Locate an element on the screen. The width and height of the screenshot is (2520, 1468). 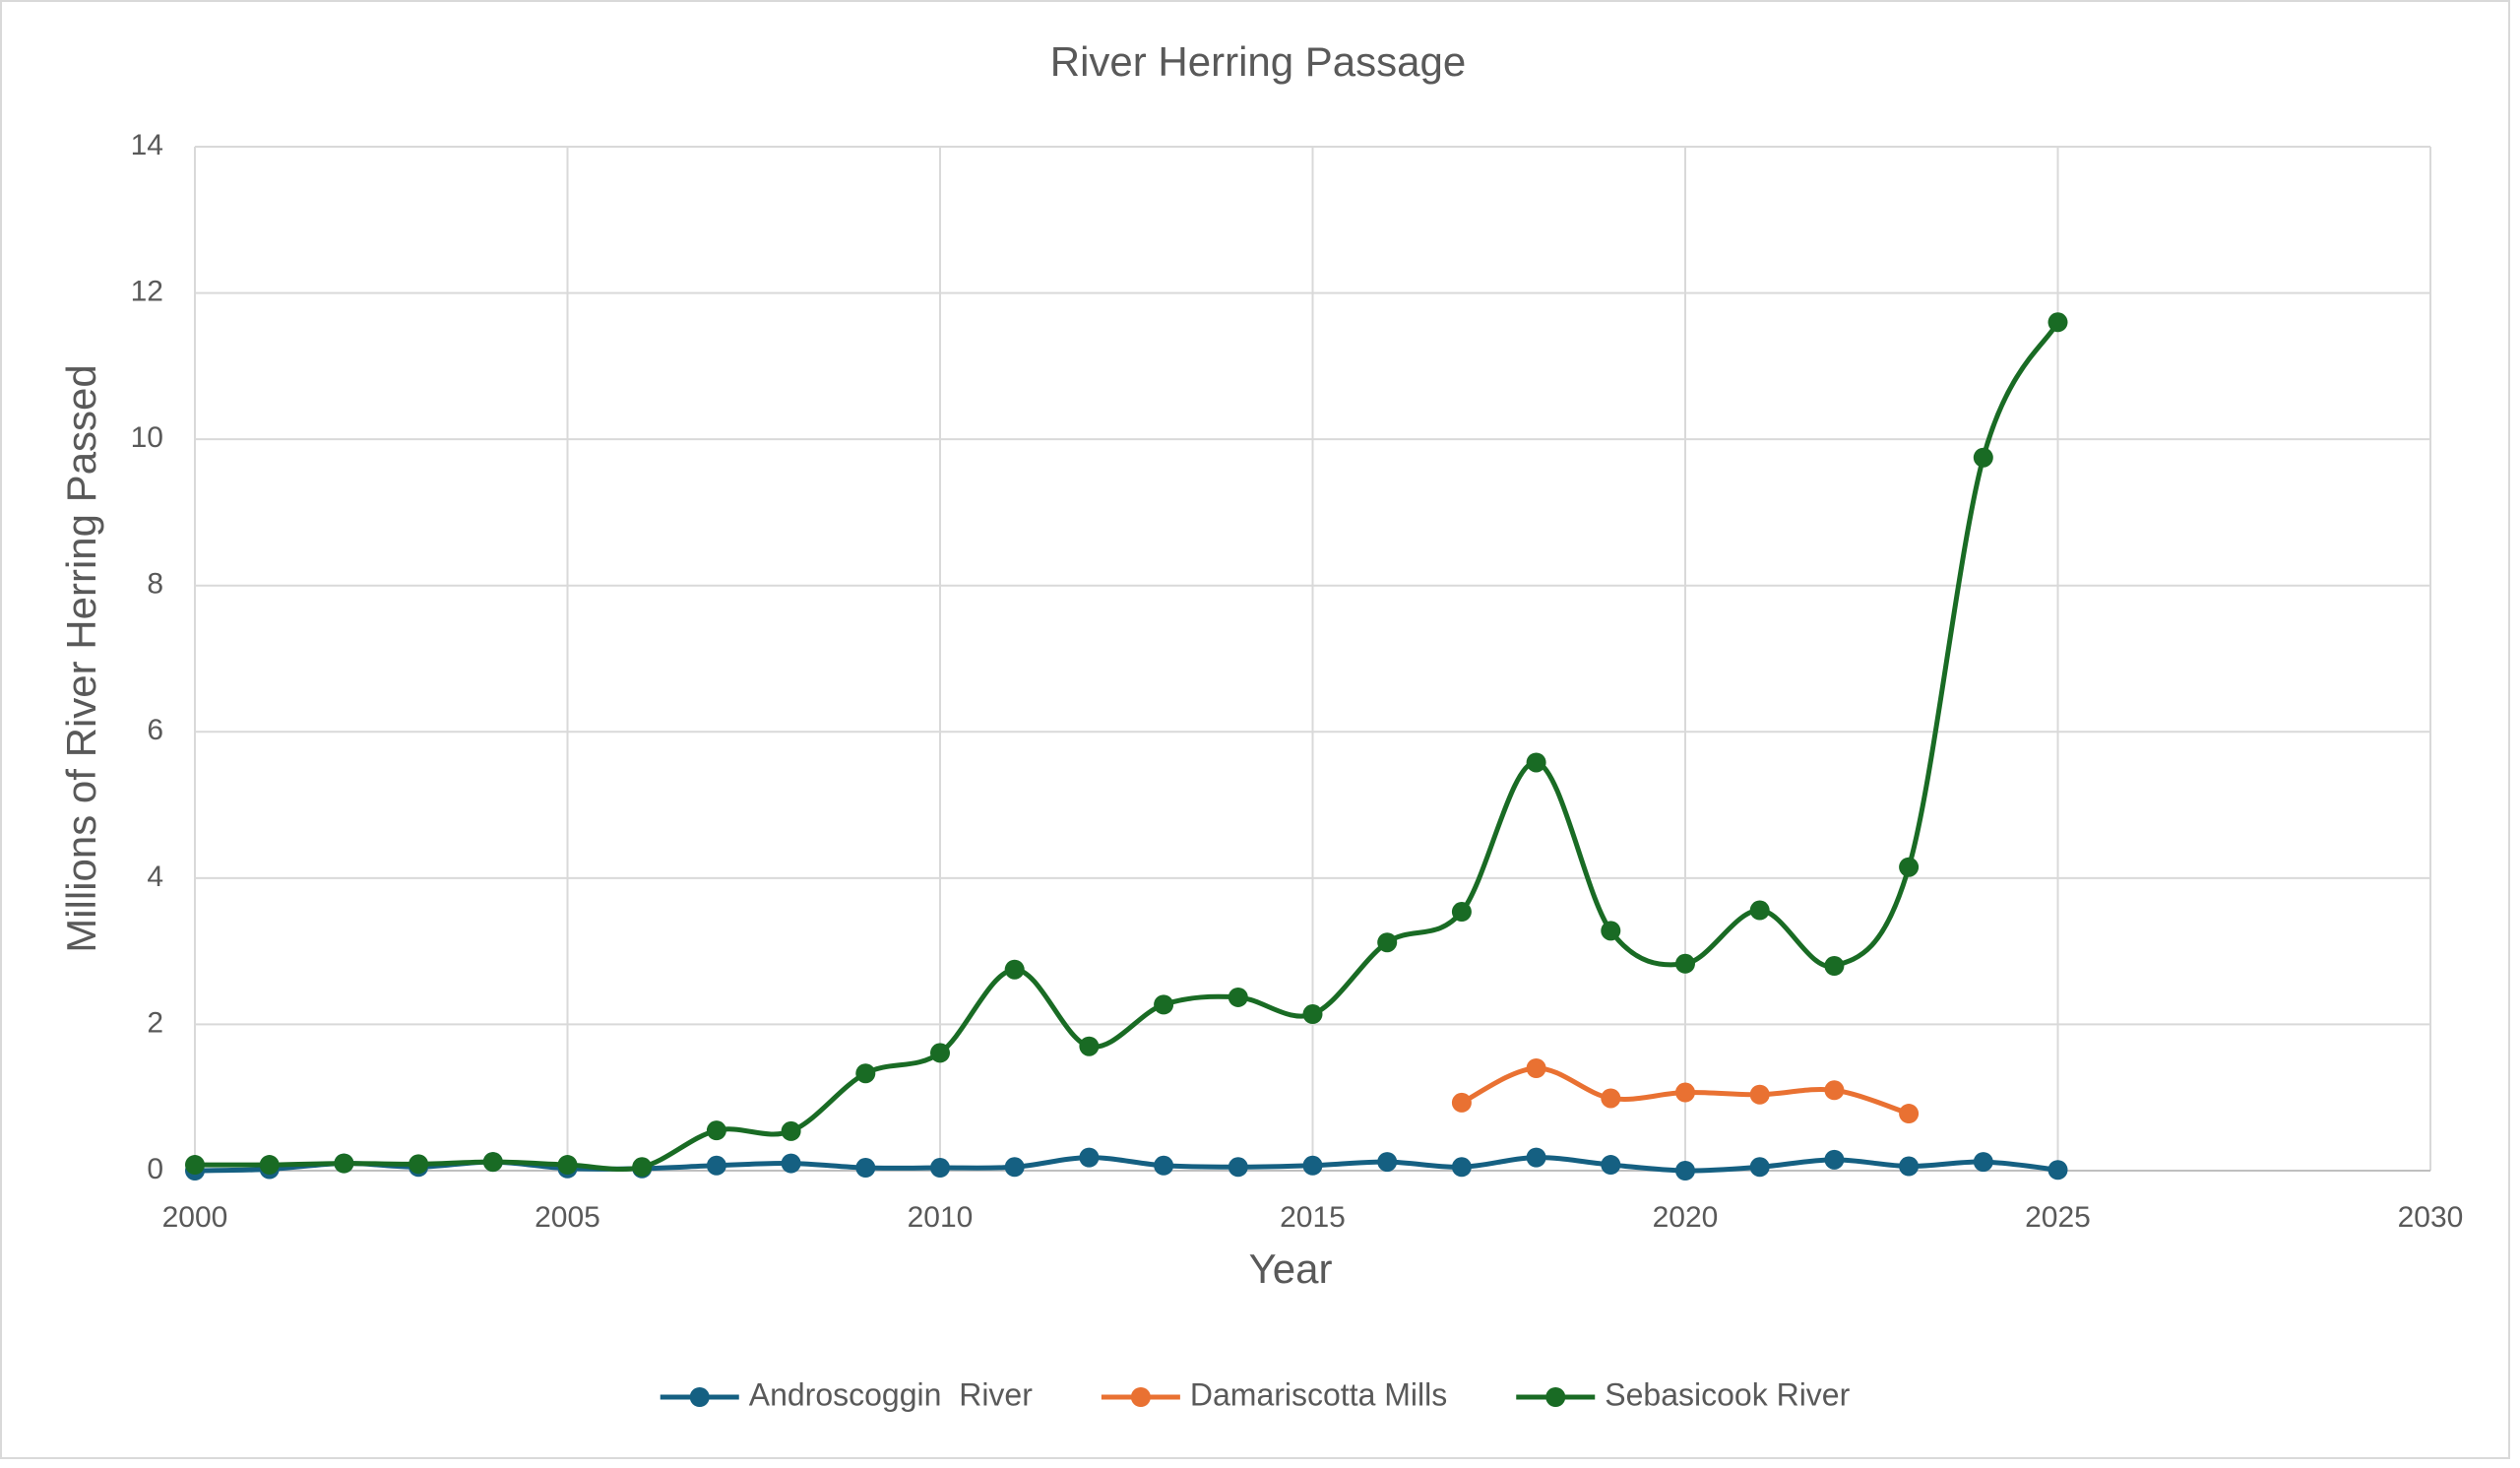
legend-label: Sebasicook River is located at coordinates (1727, 1394).